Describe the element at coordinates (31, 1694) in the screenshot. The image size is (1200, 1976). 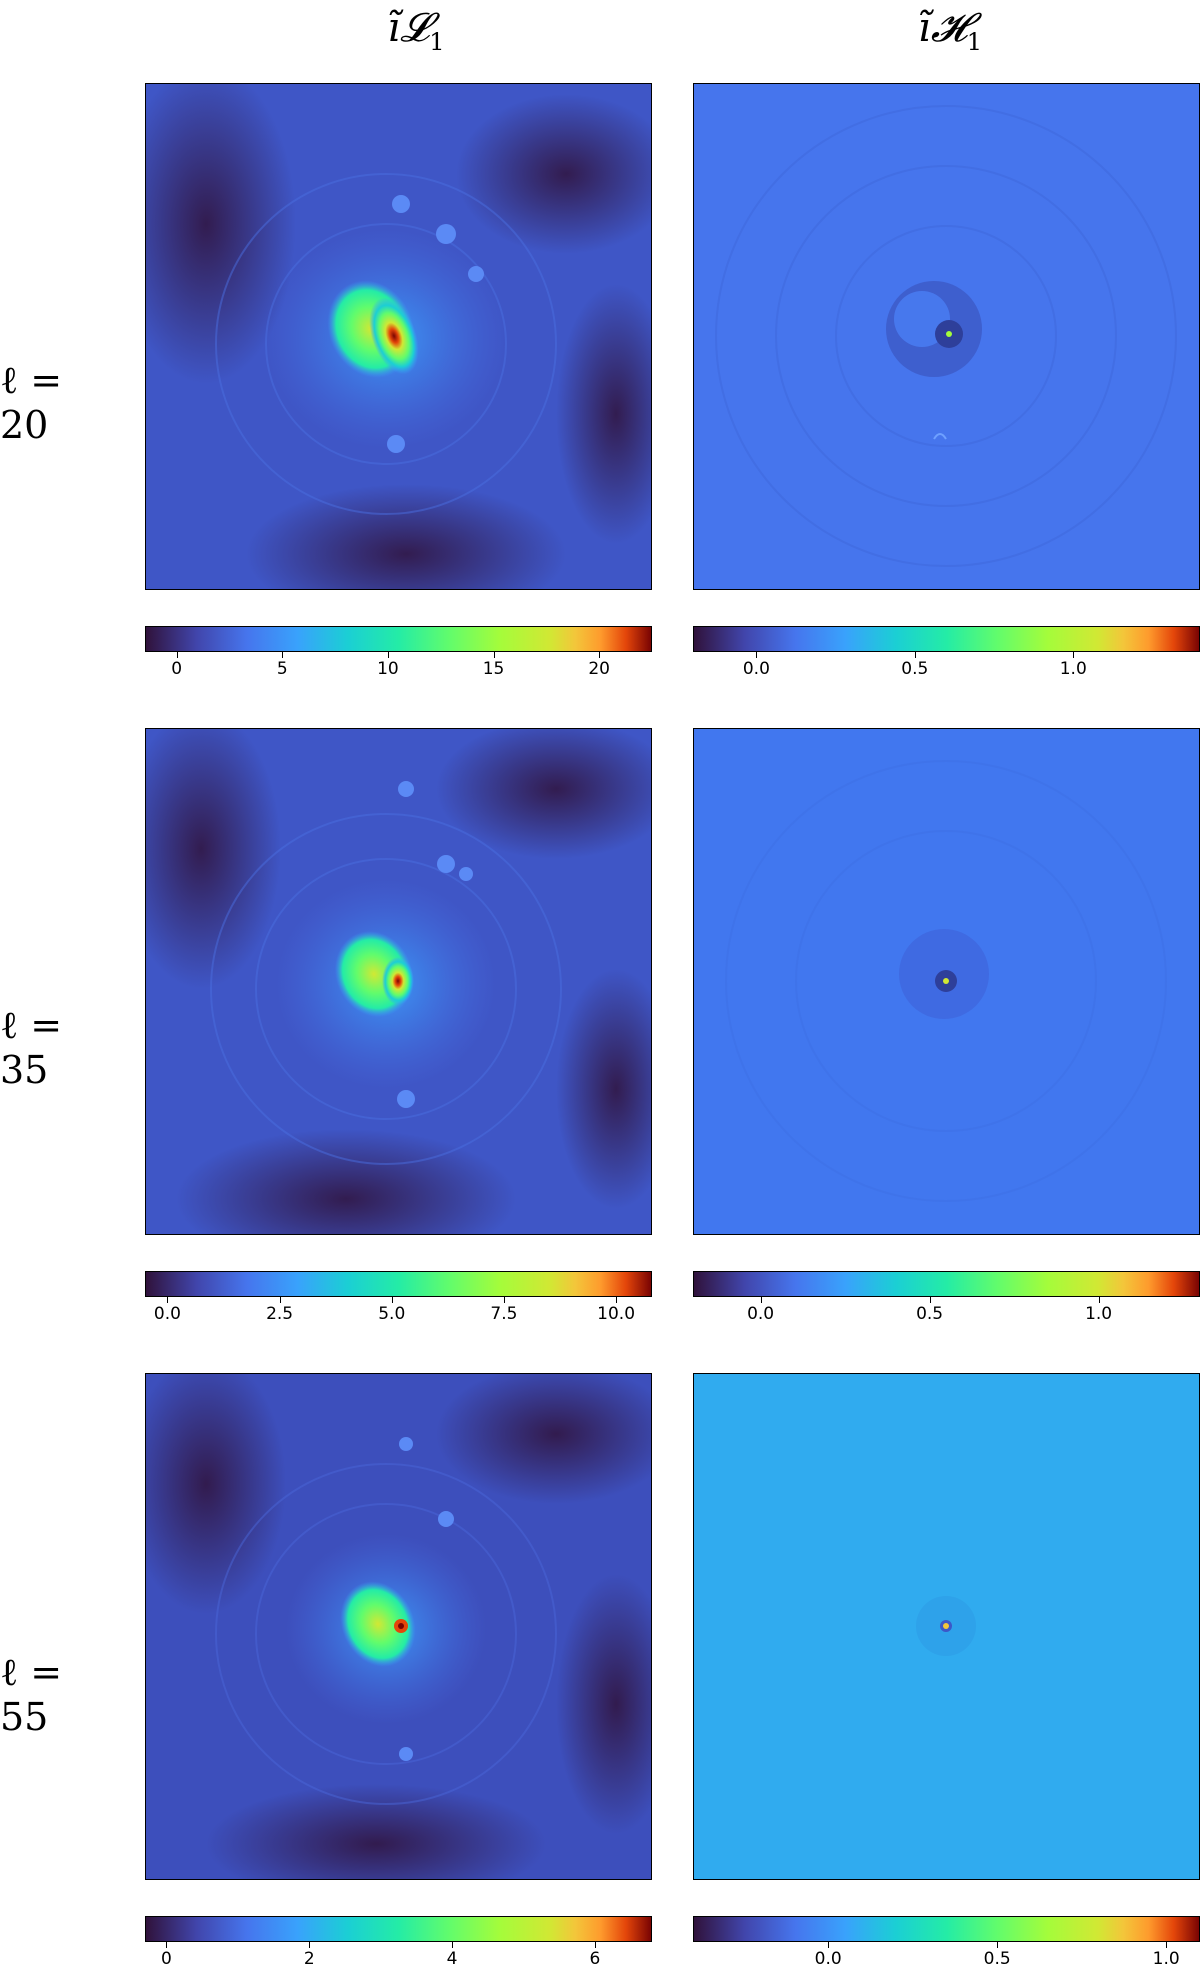
I see `row-label-l55: ℓ = 55` at that location.